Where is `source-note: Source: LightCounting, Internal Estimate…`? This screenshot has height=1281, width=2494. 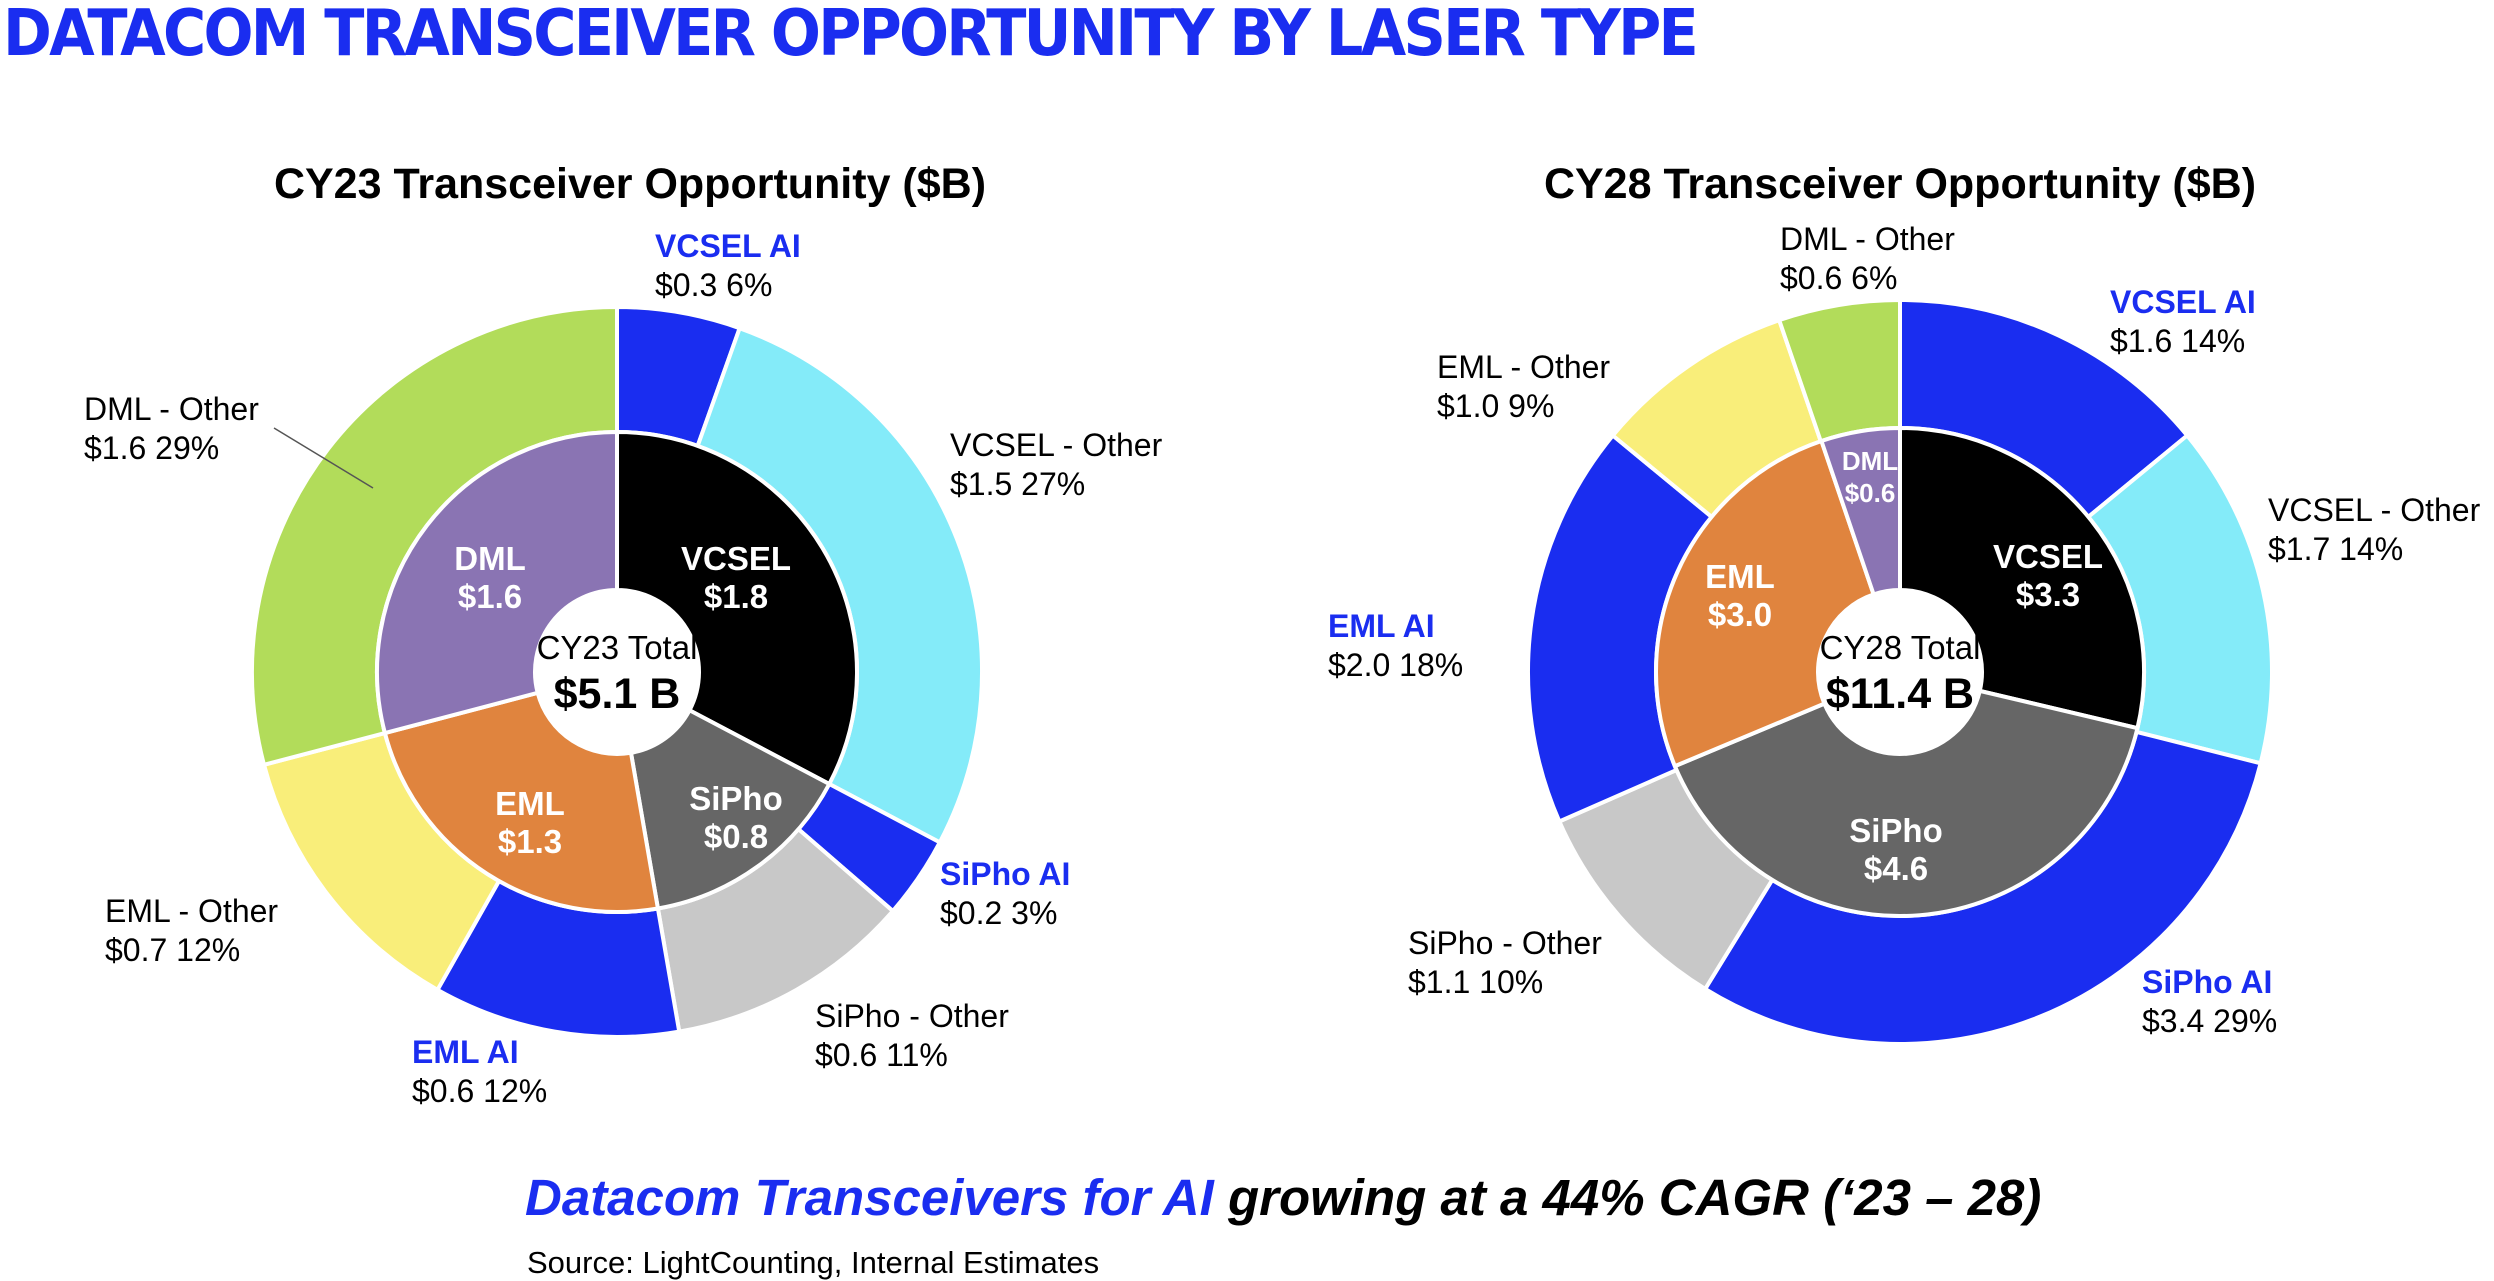
source-note: Source: LightCounting, Internal Estimate… is located at coordinates (813, 1262).